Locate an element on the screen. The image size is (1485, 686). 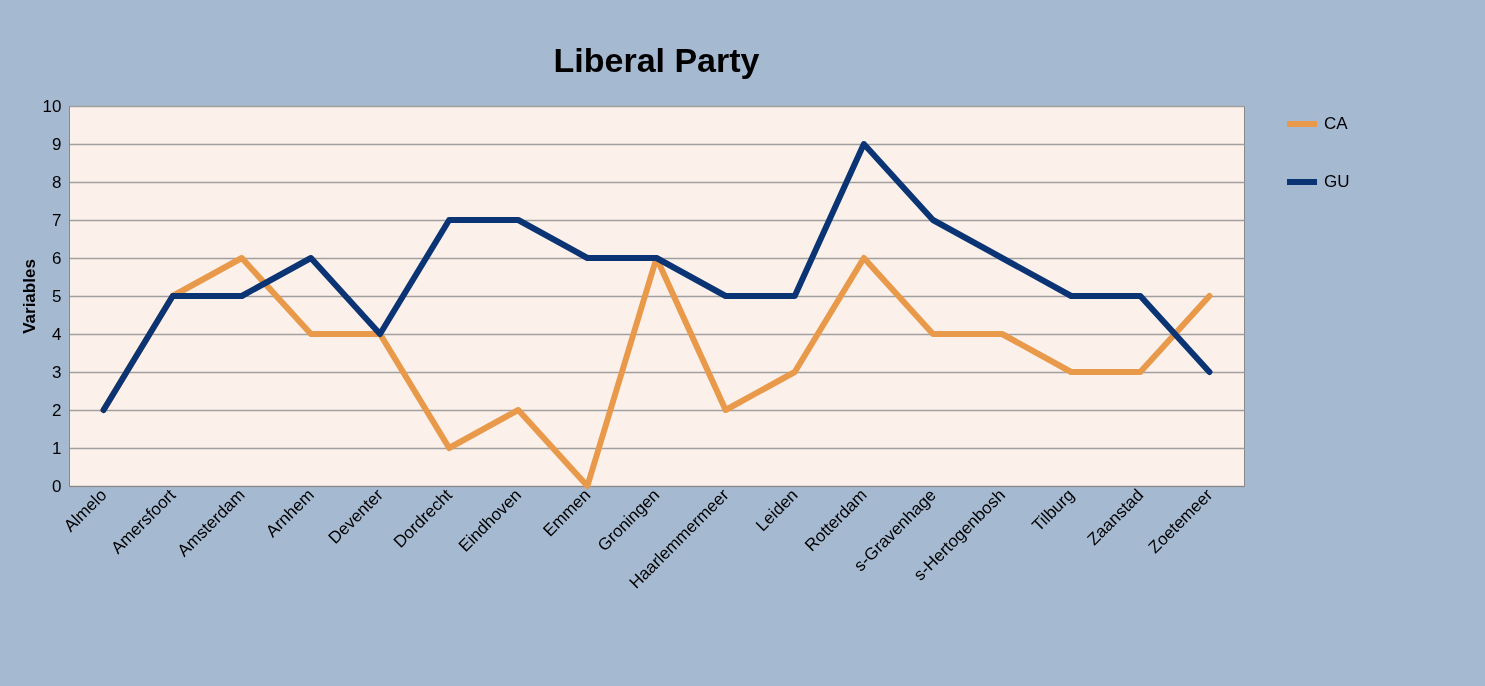
chart-title: Liberal Party is located at coordinates (656, 60).